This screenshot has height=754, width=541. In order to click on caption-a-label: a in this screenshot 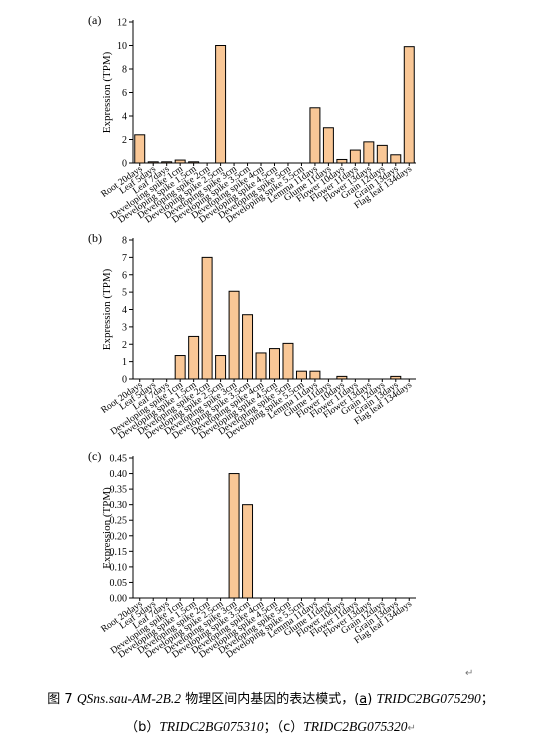, I will do `click(363, 699)`.